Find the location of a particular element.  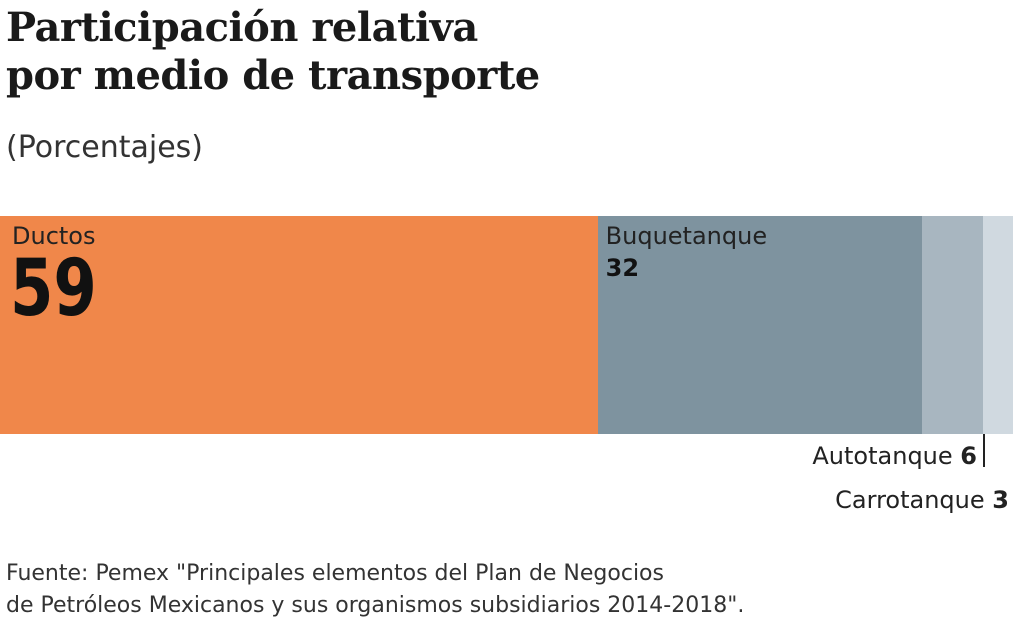

title-line-2: por medio de transporte is located at coordinates (273, 75).